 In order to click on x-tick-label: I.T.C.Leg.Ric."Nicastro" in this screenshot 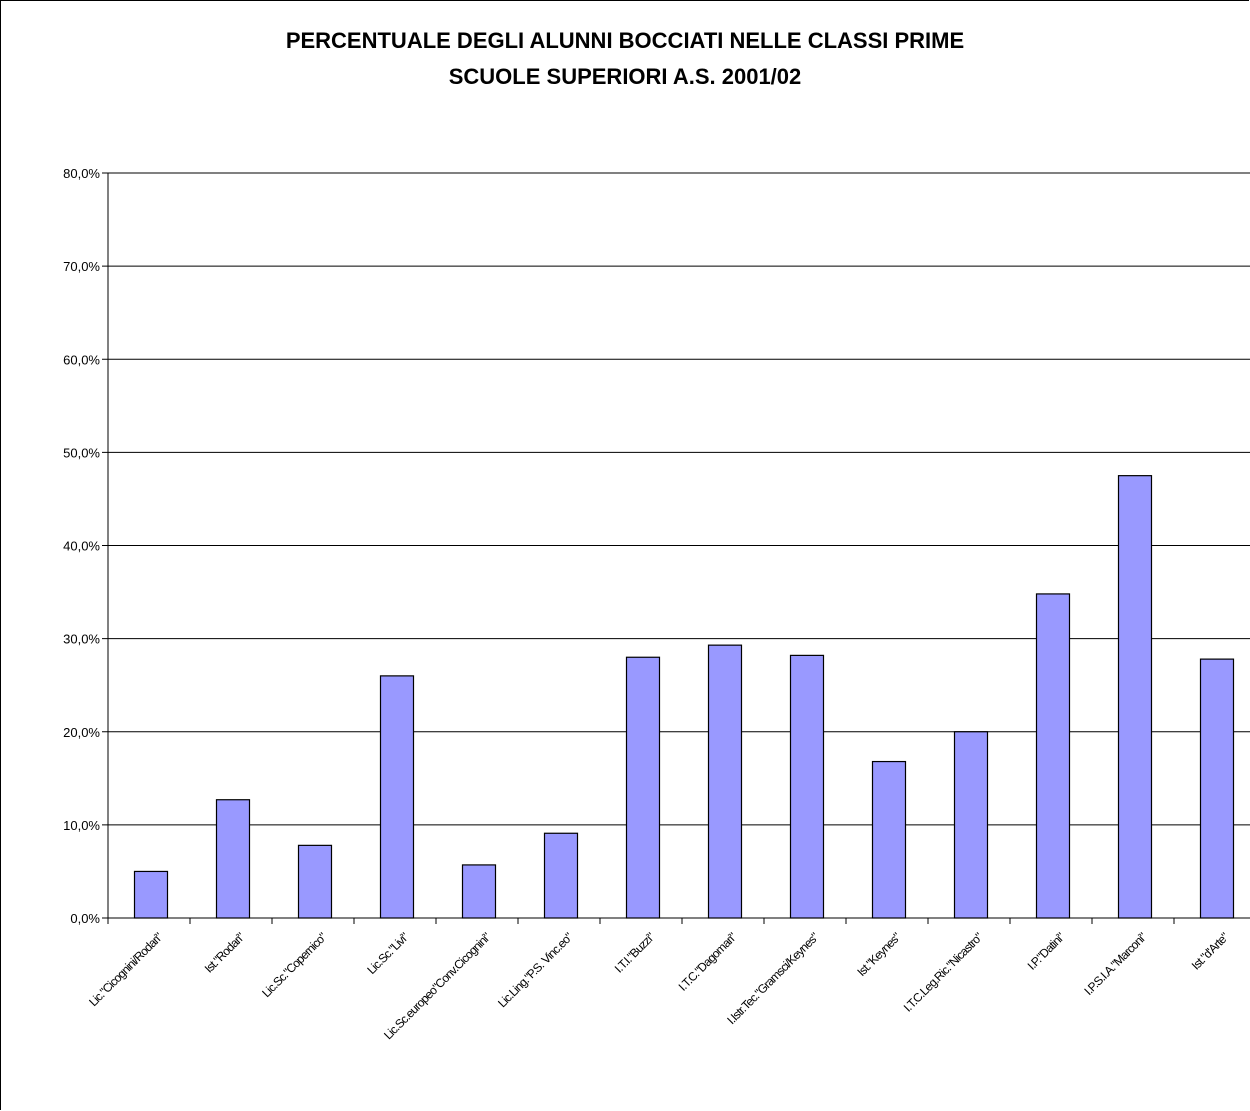, I will do `click(943, 972)`.